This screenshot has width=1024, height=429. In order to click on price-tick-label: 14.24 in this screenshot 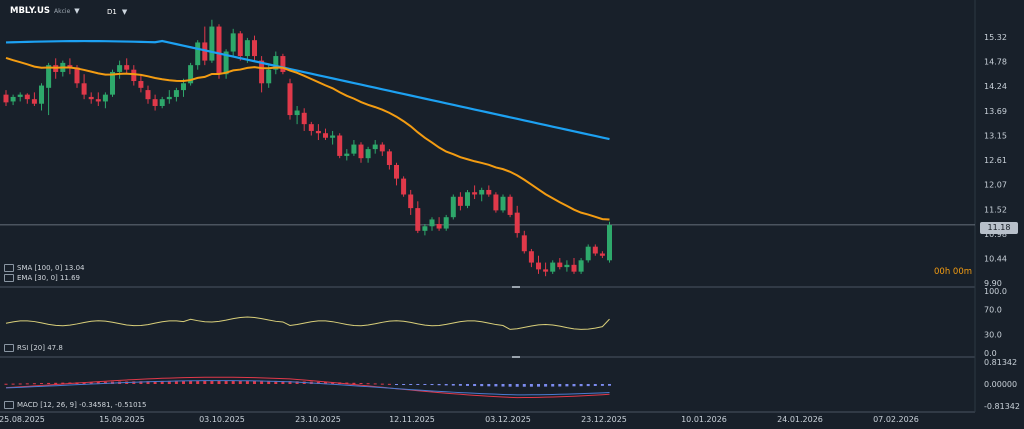, I will do `click(995, 86)`.